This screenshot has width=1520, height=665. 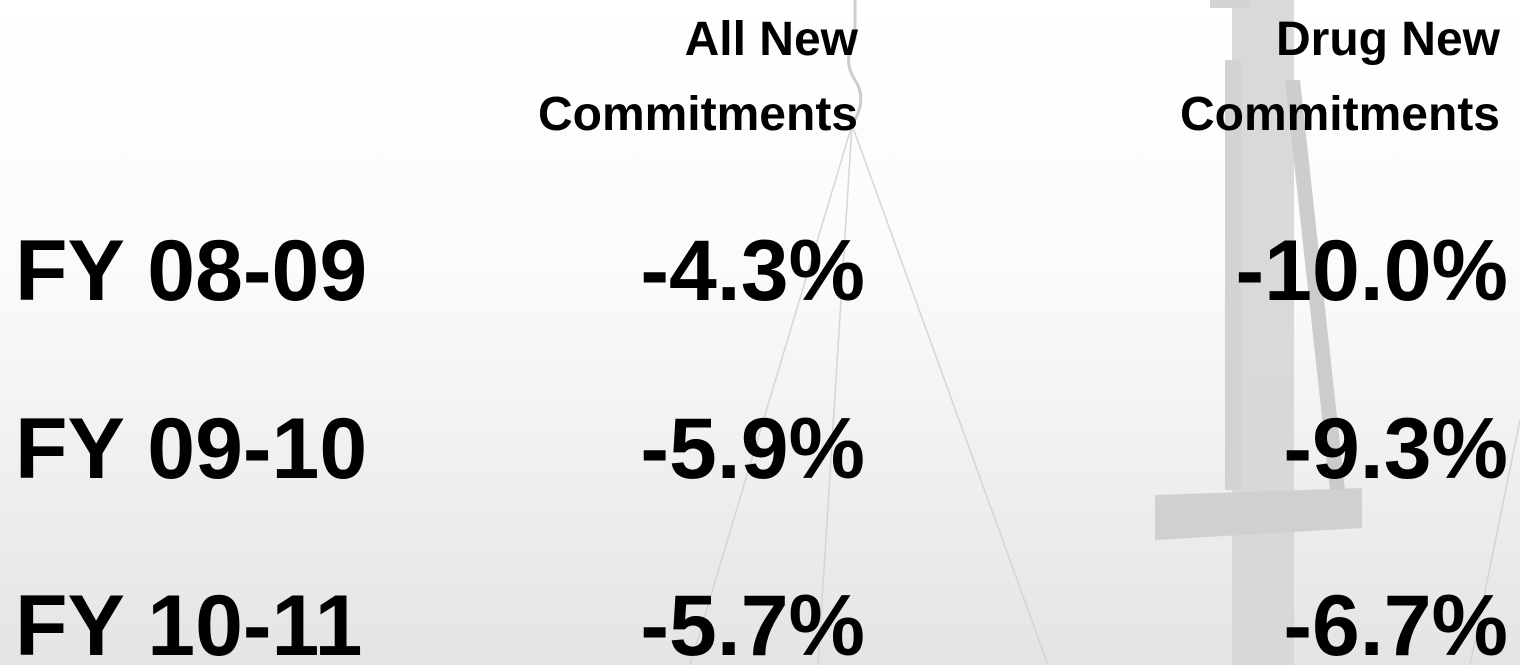 I want to click on pillar-edge, so click(x=1233, y=275).